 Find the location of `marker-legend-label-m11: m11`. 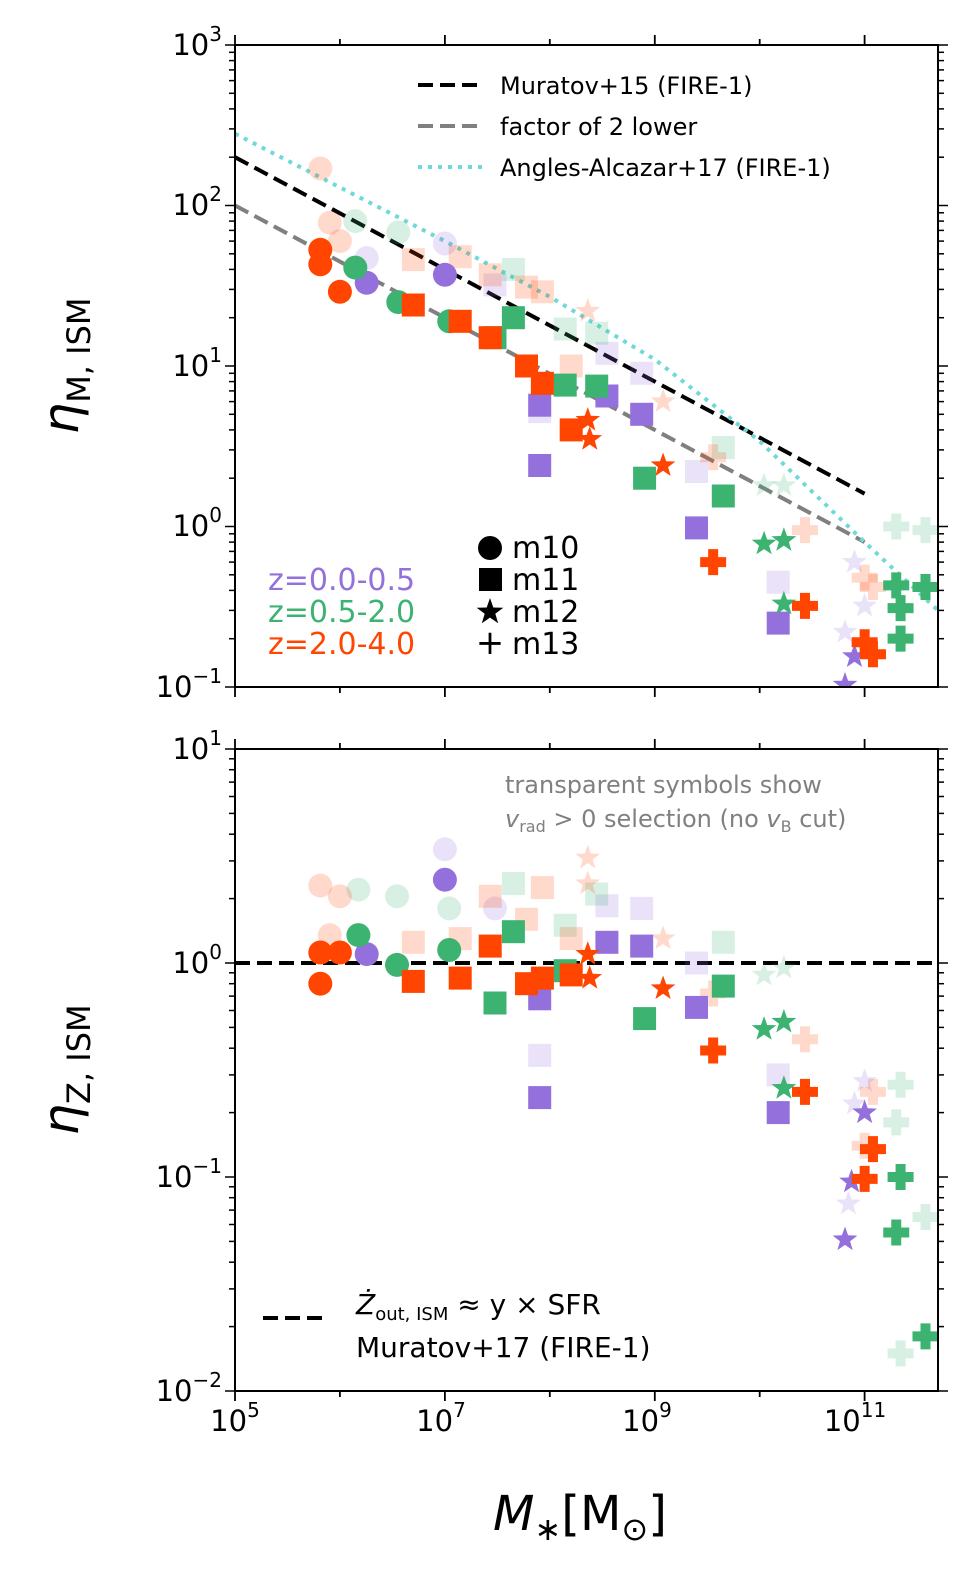

marker-legend-label-m11: m11 is located at coordinates (545, 580).